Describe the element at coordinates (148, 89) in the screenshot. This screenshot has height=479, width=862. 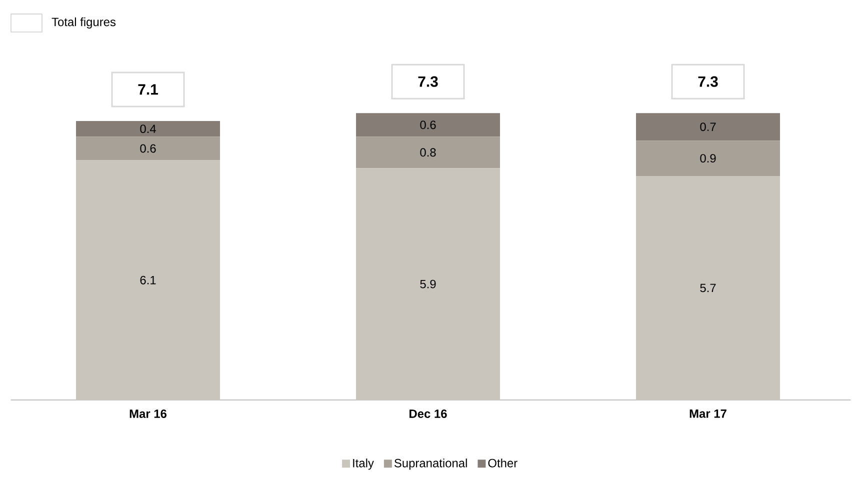
I see `total-label: 7.1` at that location.